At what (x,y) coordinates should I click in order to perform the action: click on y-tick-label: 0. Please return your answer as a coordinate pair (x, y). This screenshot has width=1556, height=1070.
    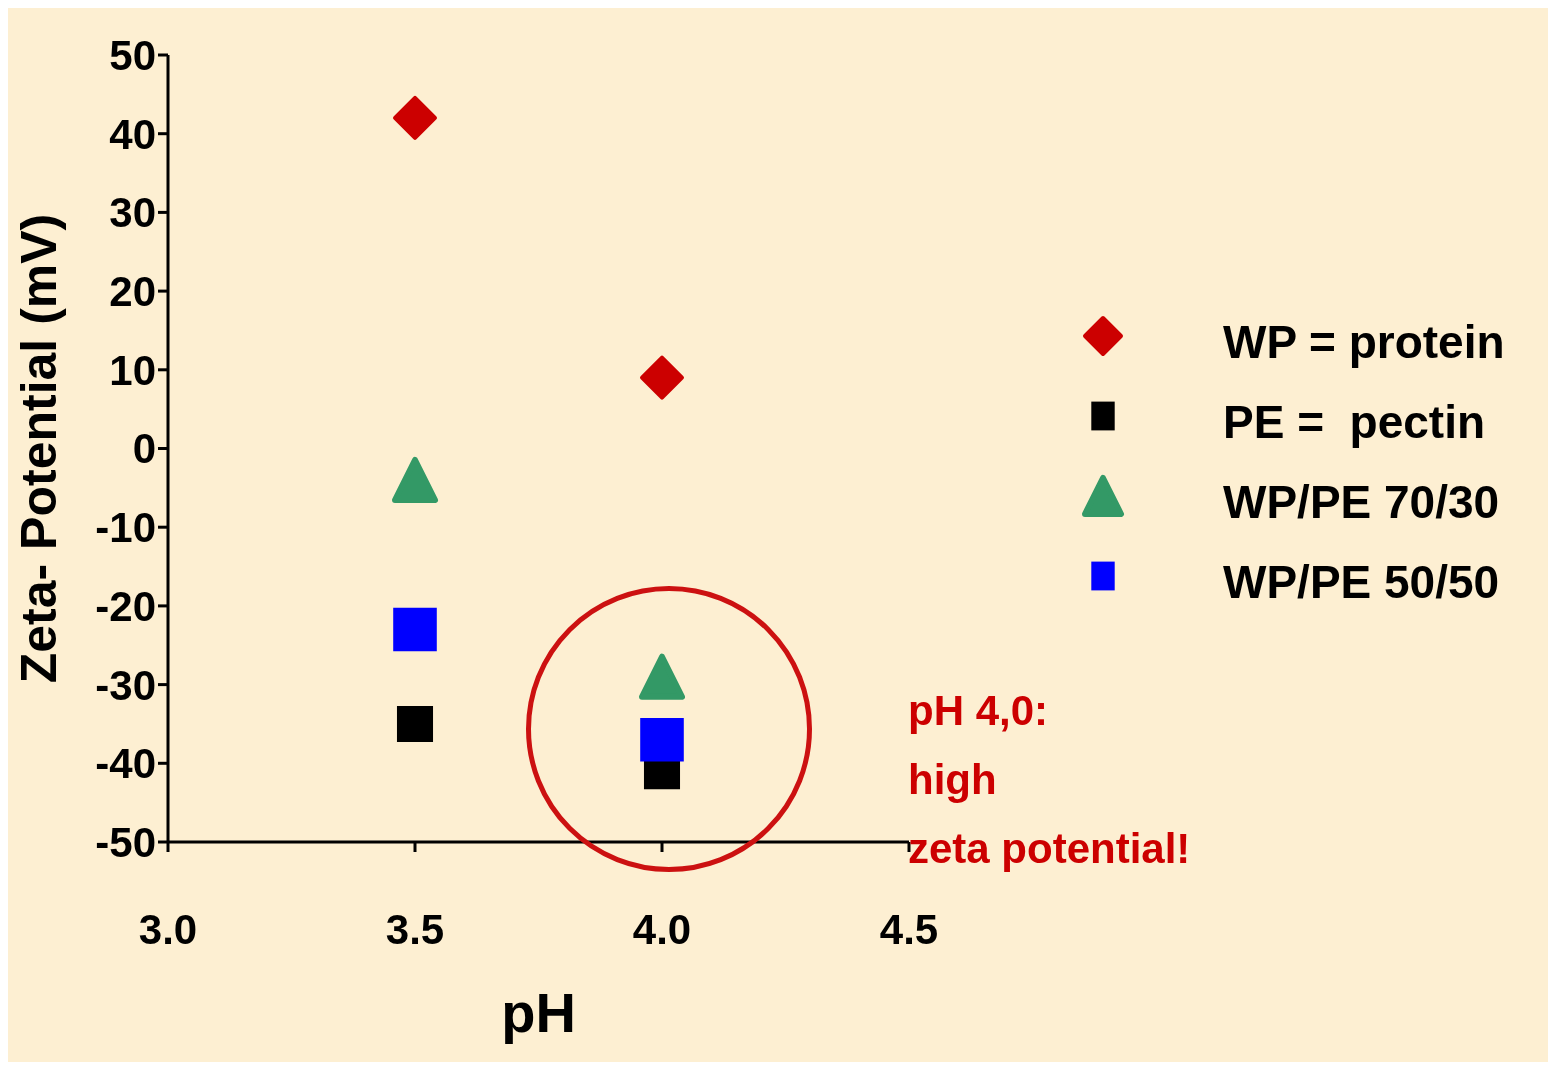
    Looking at the image, I should click on (144, 449).